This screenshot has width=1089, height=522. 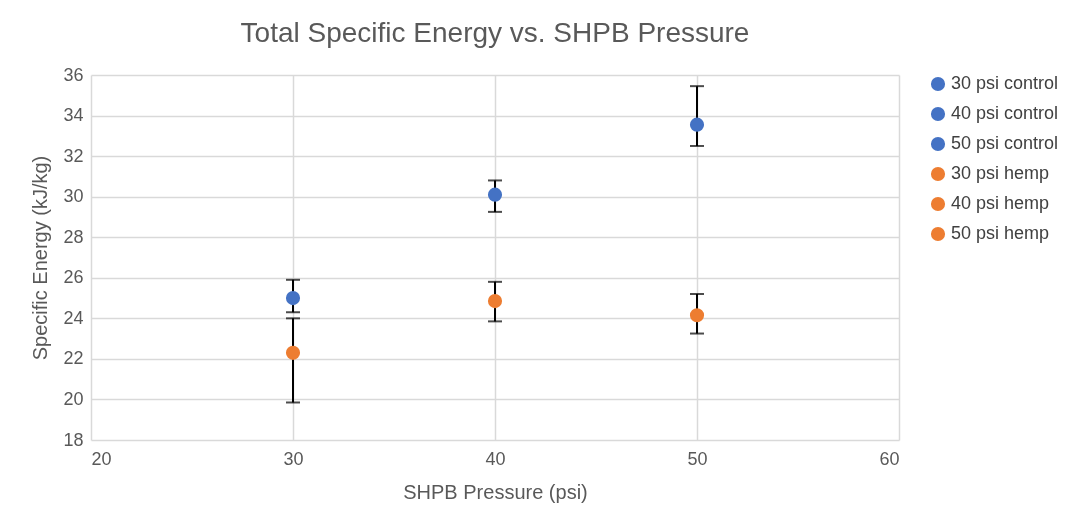 I want to click on x-tick-label: 40, so click(x=495, y=458).